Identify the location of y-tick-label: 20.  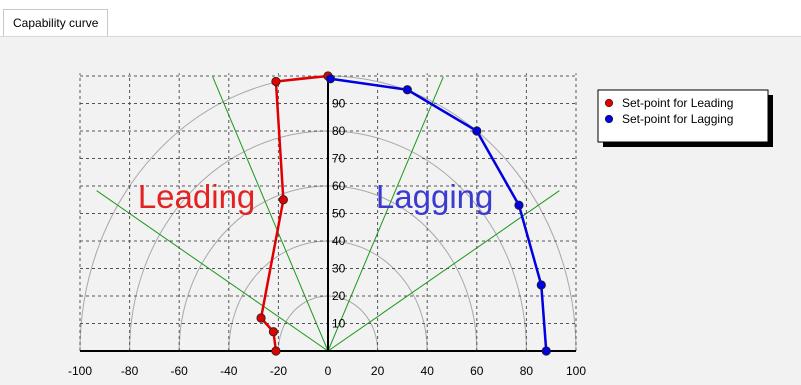
(339, 296).